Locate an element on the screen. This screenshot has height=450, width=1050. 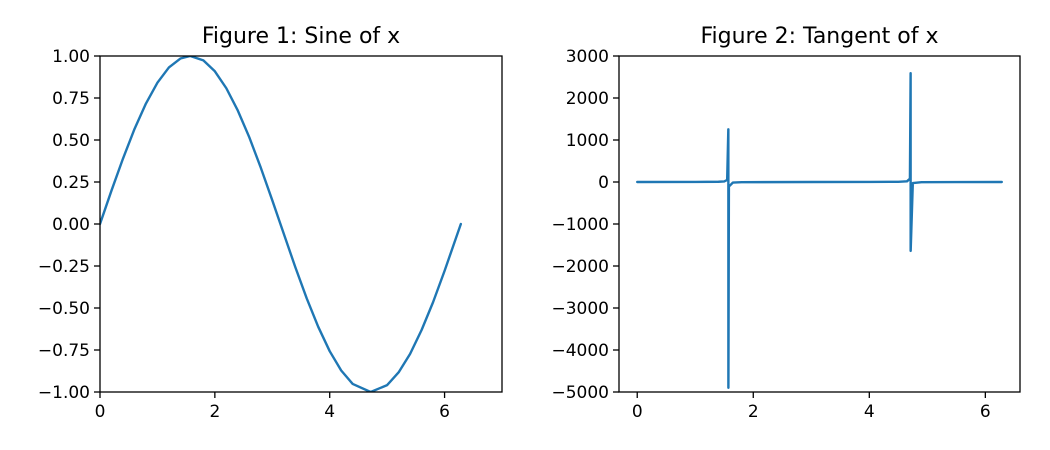
y-tick-label: −0.25 is located at coordinates (64, 267).